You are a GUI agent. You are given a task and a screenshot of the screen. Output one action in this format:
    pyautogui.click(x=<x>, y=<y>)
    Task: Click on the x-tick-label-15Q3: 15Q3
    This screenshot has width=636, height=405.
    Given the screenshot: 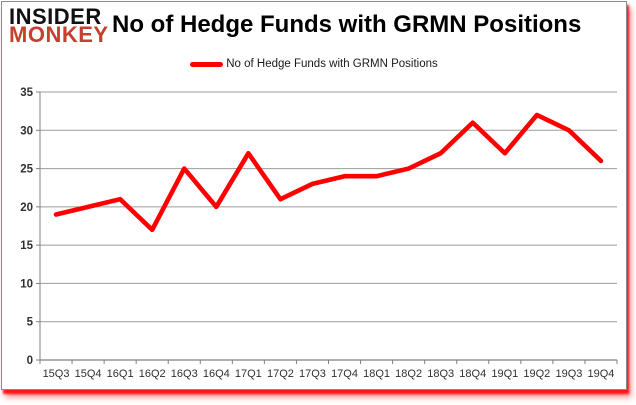 What is the action you would take?
    pyautogui.click(x=56, y=374)
    